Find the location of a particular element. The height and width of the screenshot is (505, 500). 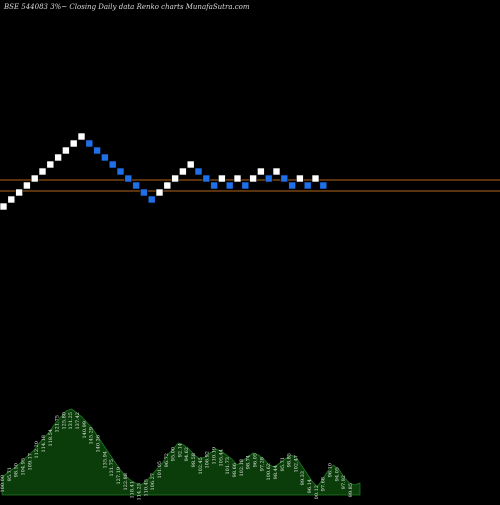

renko-bricks is located at coordinates (164, 171).